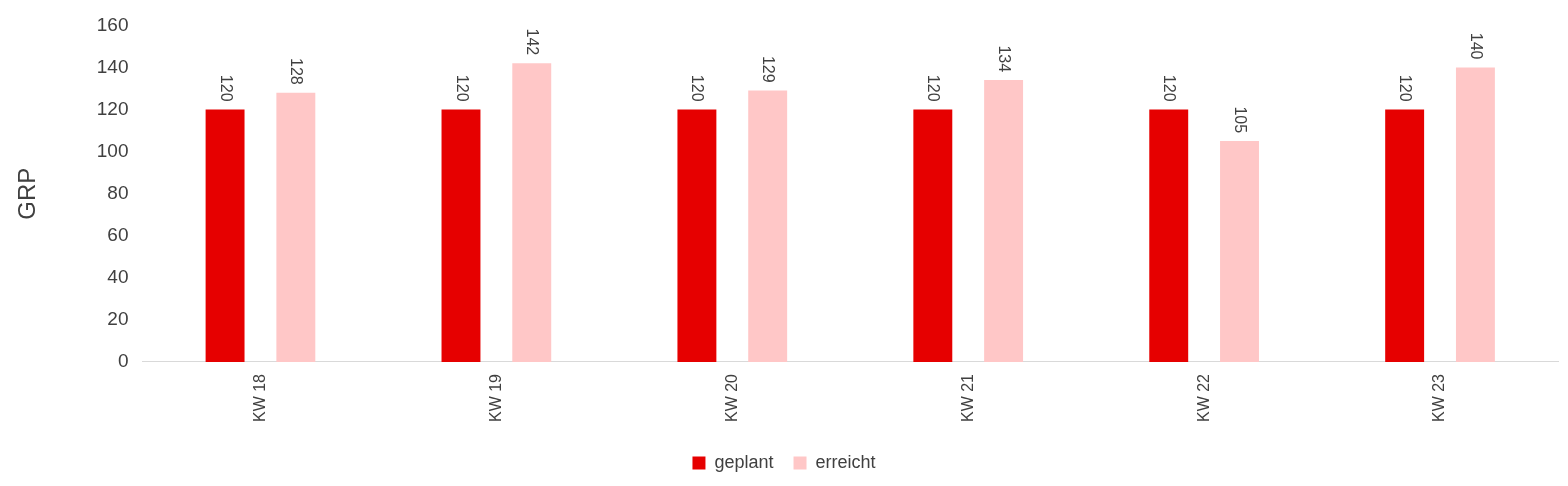 This screenshot has width=1568, height=486. Describe the element at coordinates (118, 192) in the screenshot. I see `y-tick-label: 80` at that location.